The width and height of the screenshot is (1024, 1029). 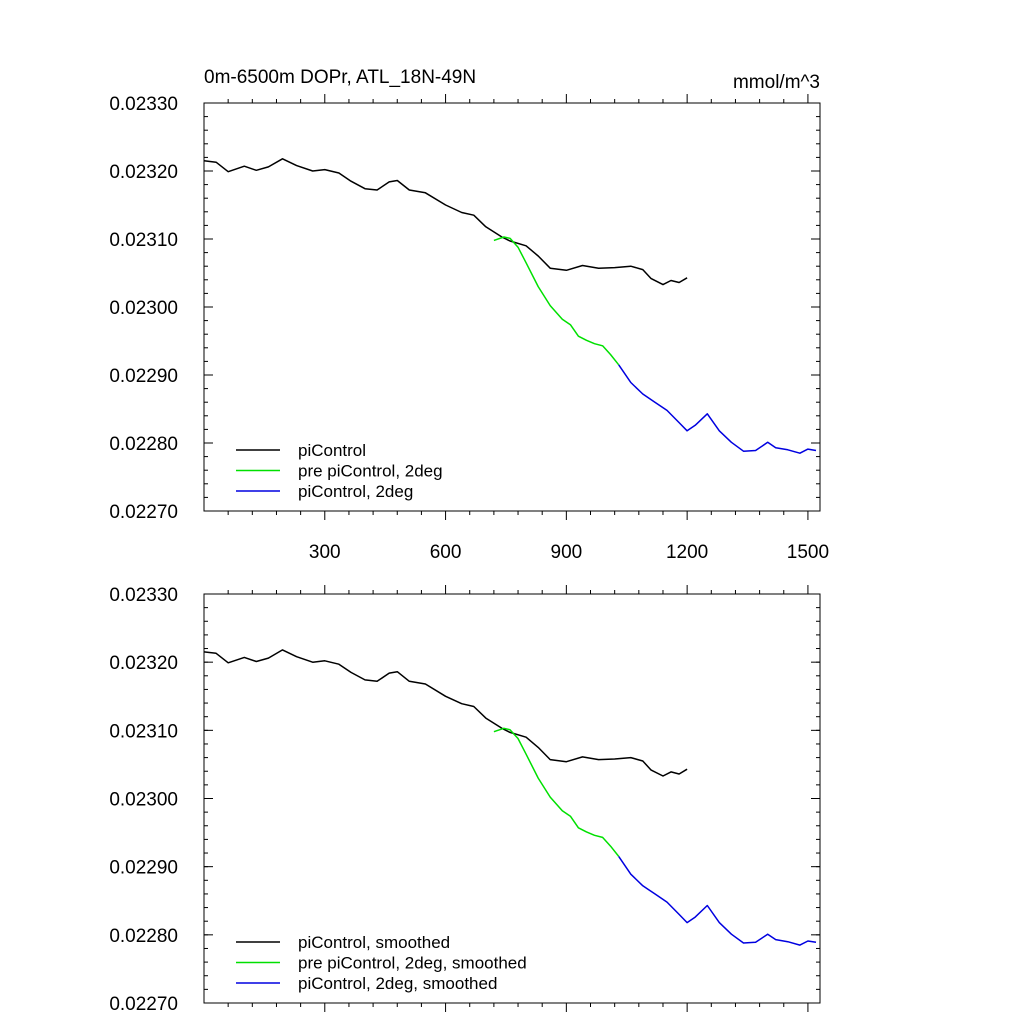 What do you see at coordinates (412, 963) in the screenshot?
I see `legend-label: pre piControl, 2deg, smoothed` at bounding box center [412, 963].